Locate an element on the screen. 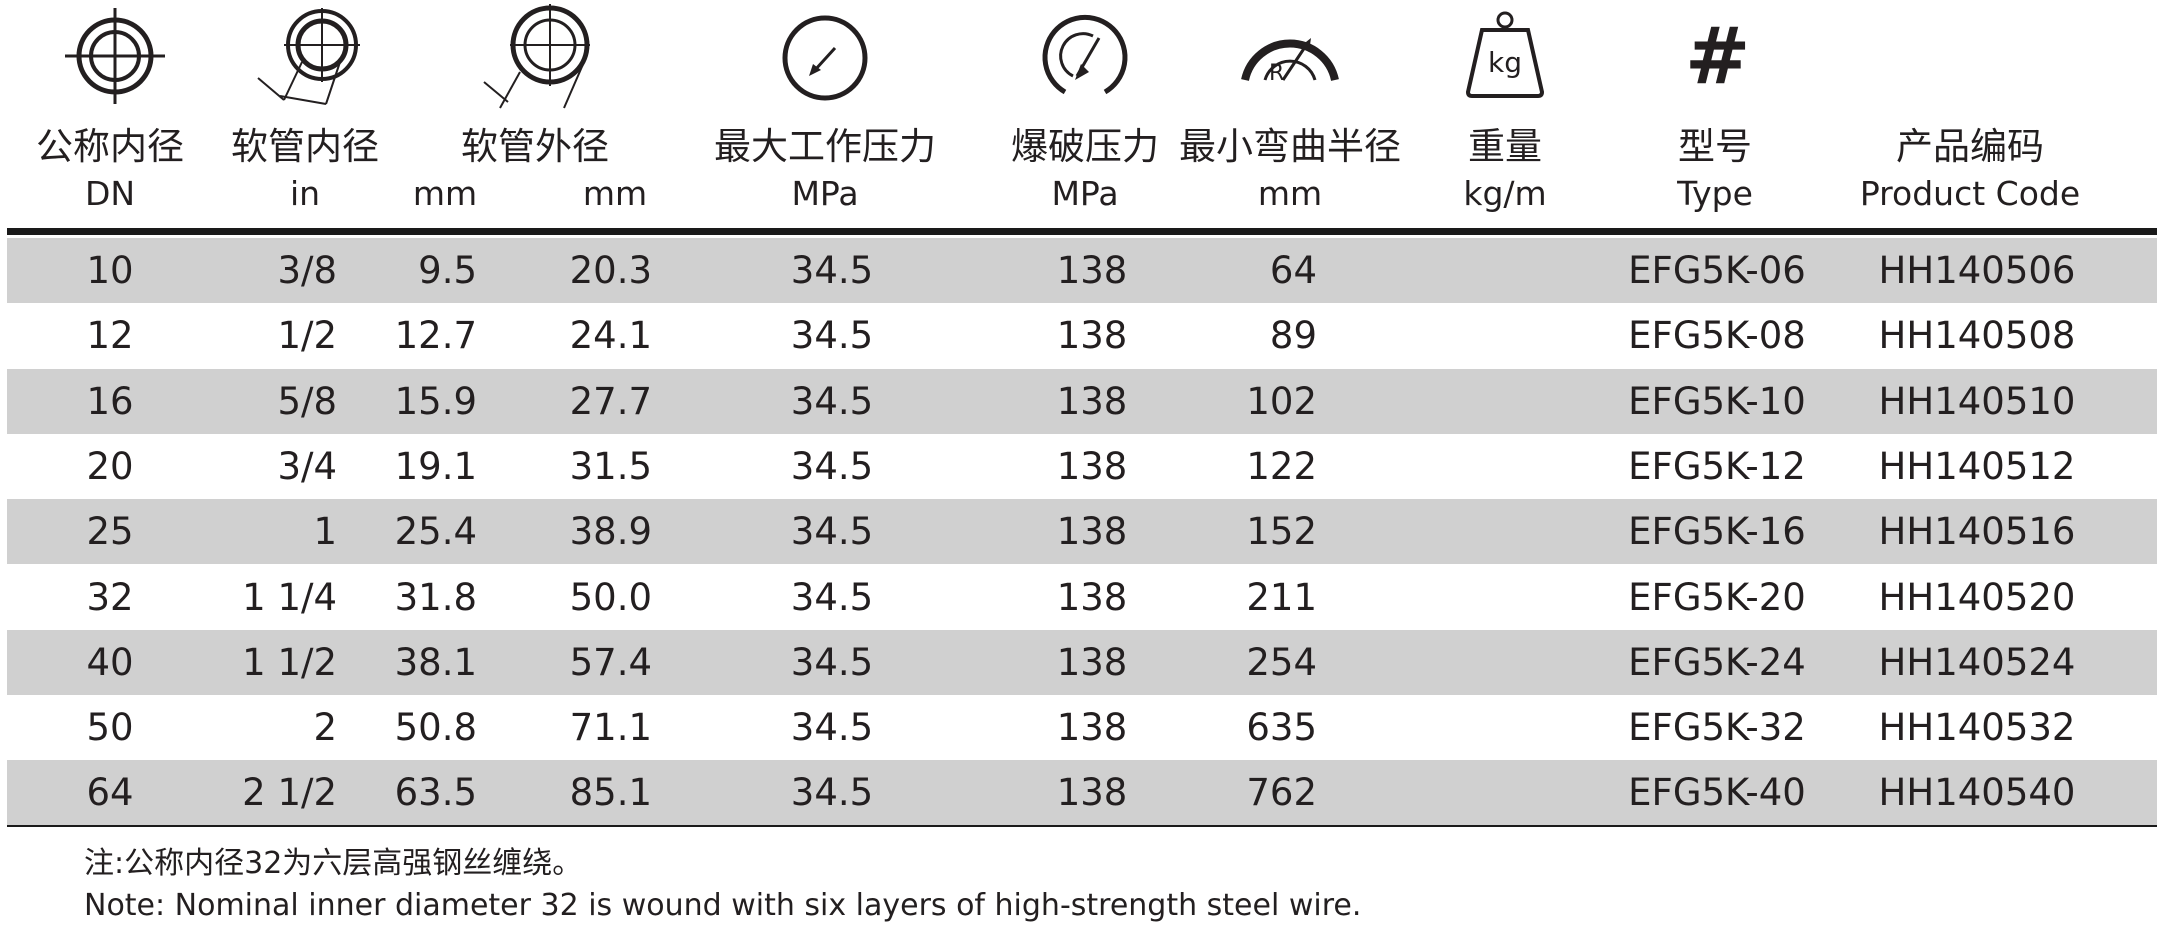  cell-outer-mm: 50.0 is located at coordinates (610, 597).